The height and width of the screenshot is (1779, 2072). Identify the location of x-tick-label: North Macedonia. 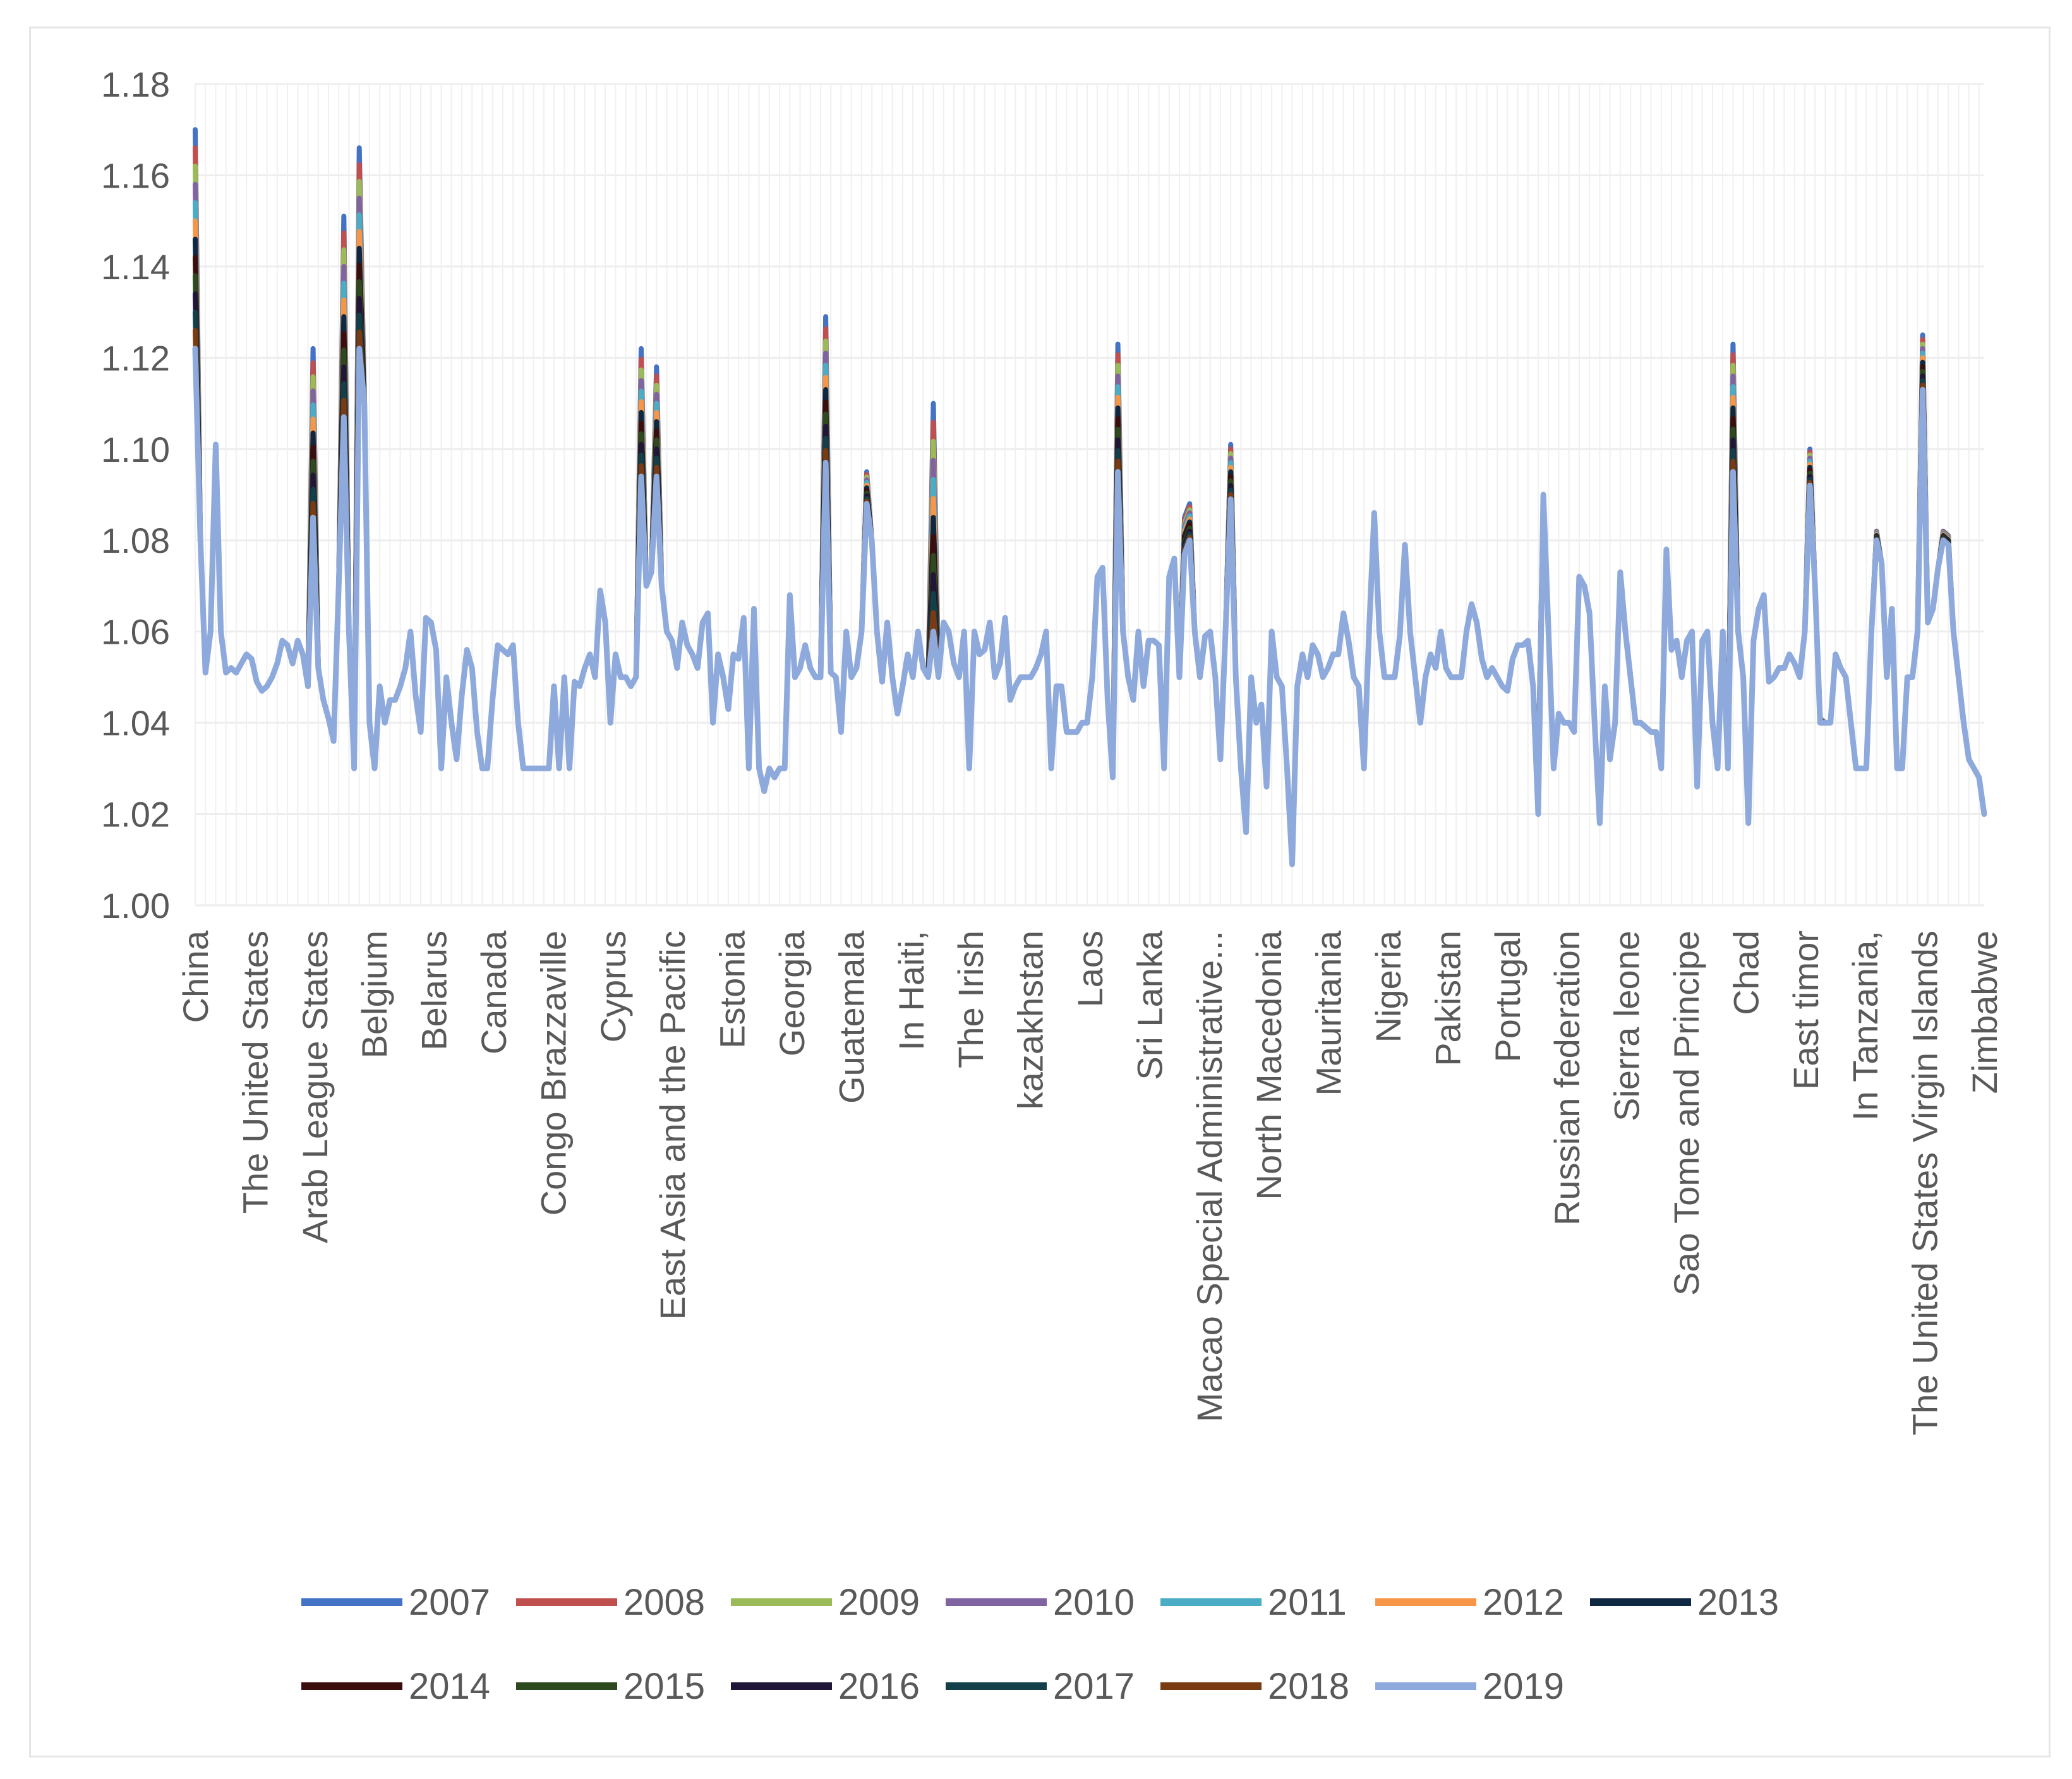
(1269, 1065).